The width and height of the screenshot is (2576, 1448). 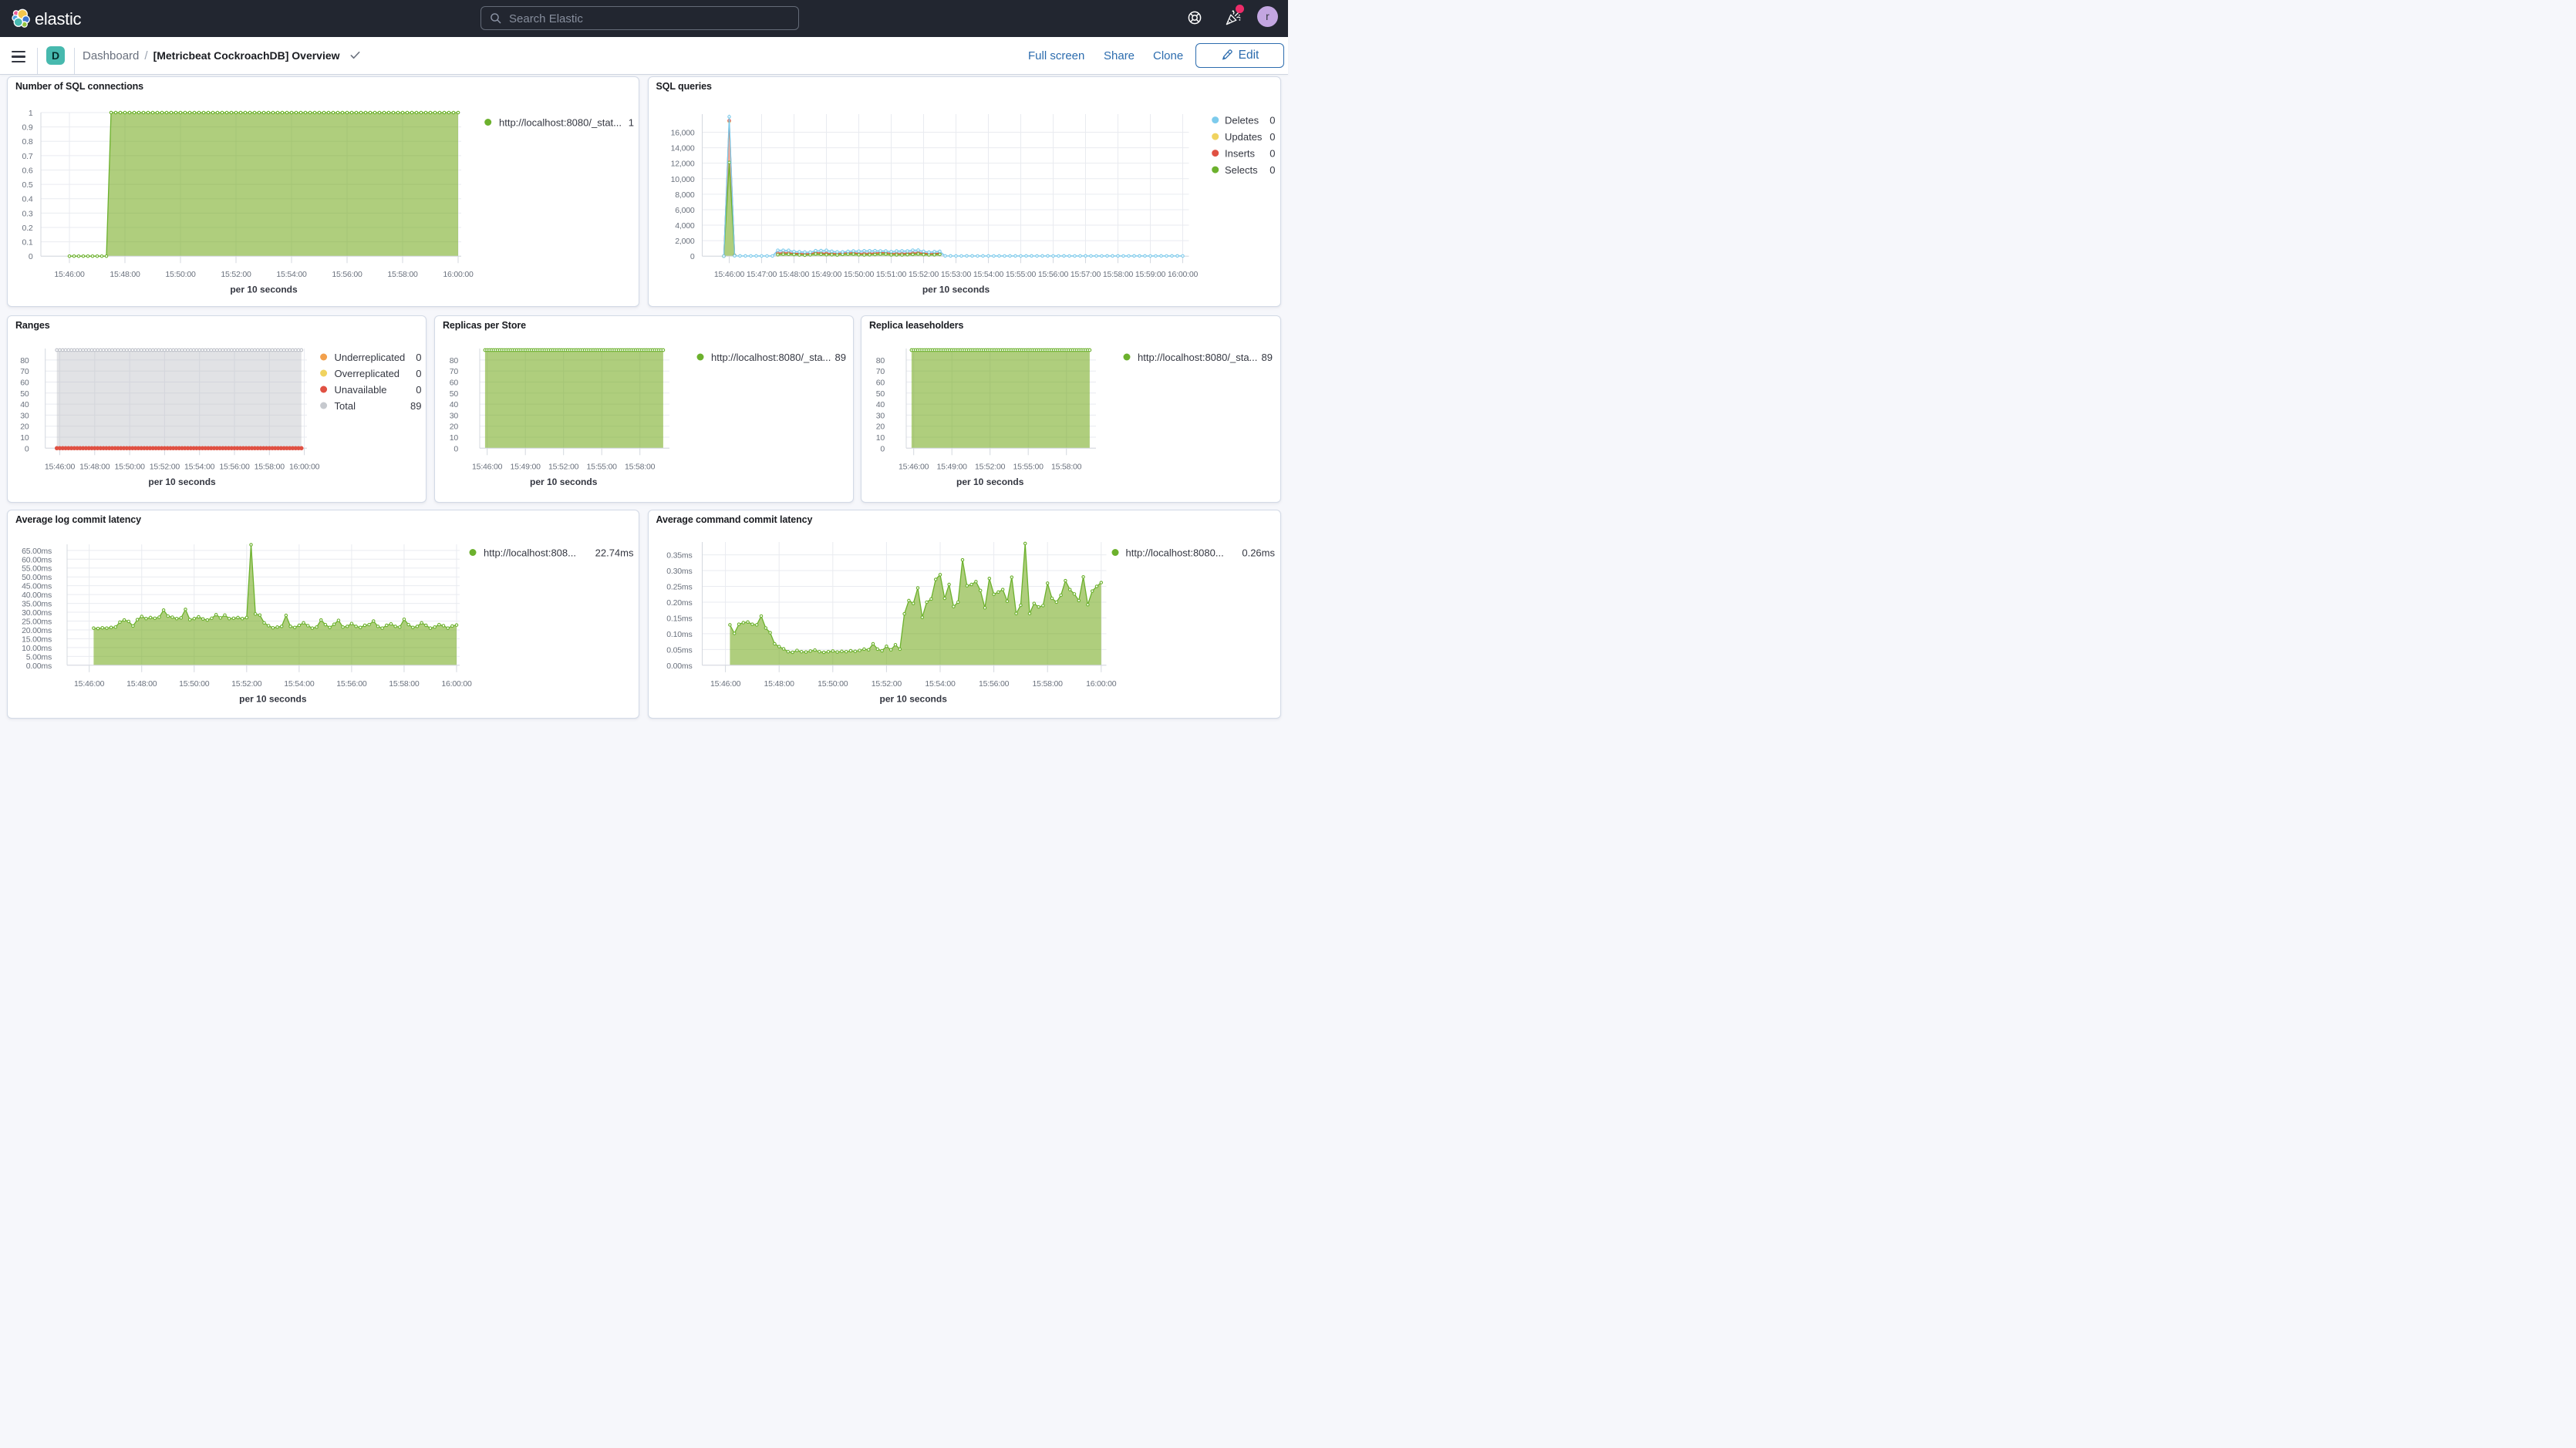 What do you see at coordinates (685, 210) in the screenshot?
I see `svg-text: 6,000` at bounding box center [685, 210].